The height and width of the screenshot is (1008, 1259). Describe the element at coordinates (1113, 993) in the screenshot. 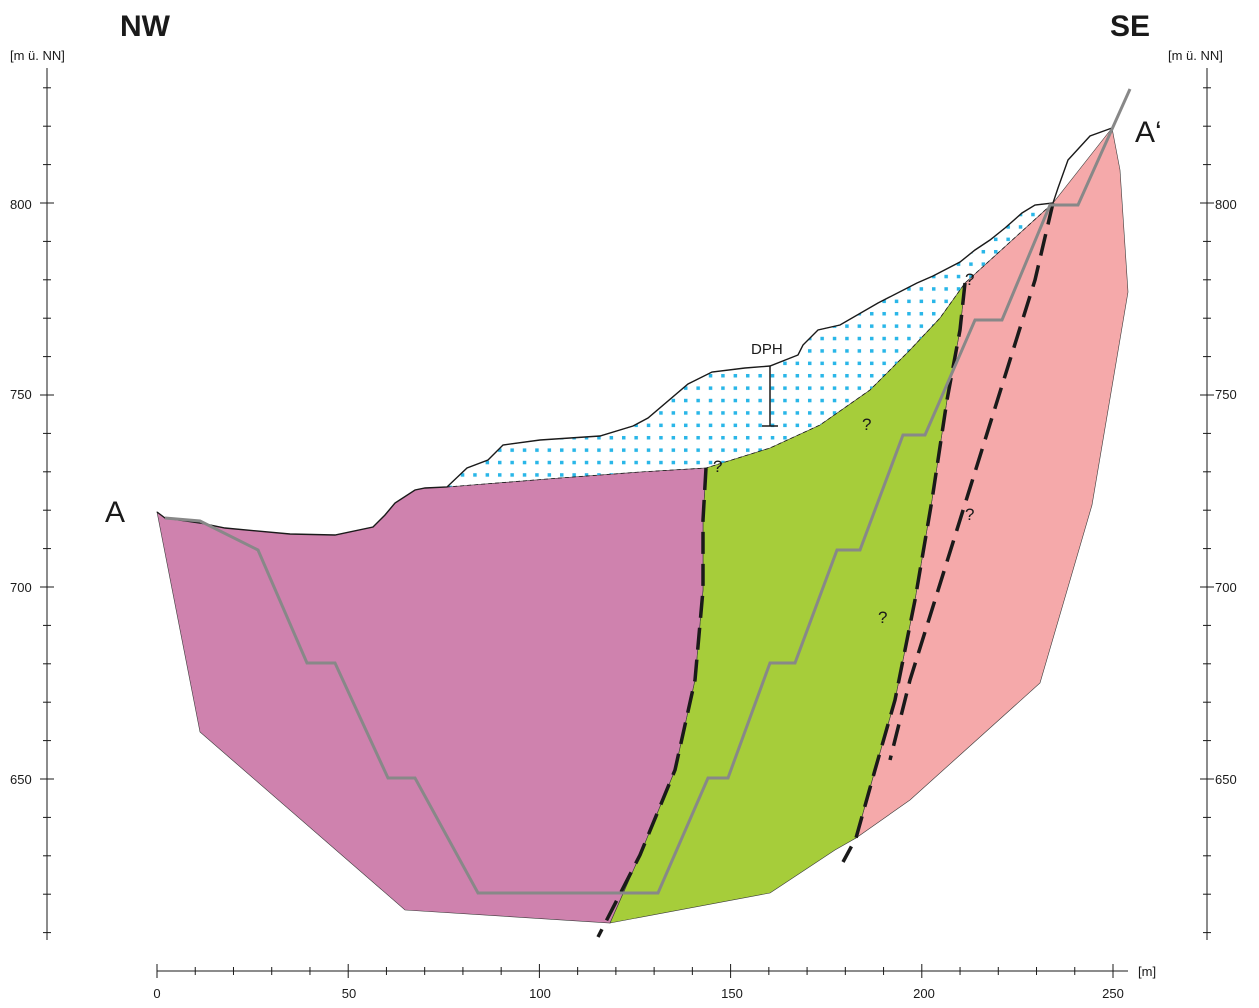

I see `x-tick-label-250: 250` at that location.